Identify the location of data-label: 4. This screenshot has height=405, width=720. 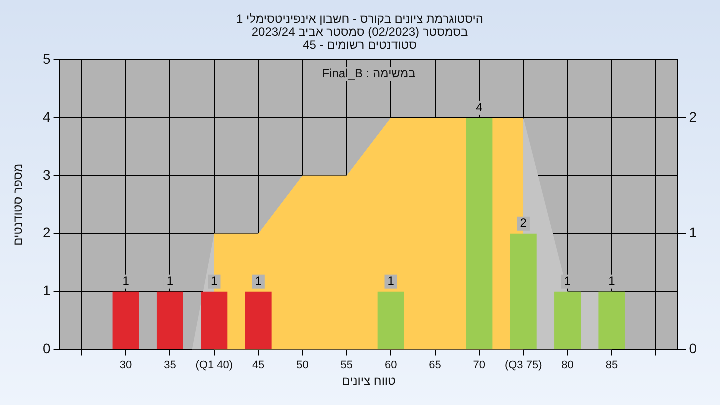
(480, 107).